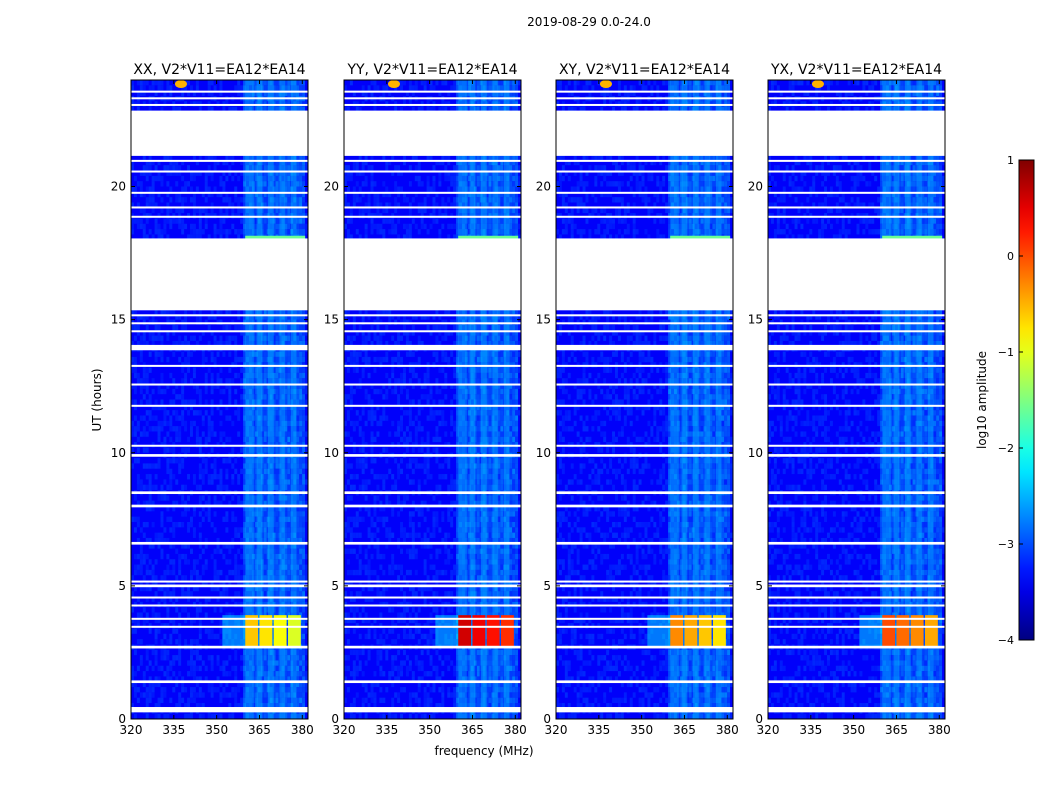 The image size is (1050, 804). Describe the element at coordinates (644, 399) in the screenshot. I see `heatmap-area` at that location.